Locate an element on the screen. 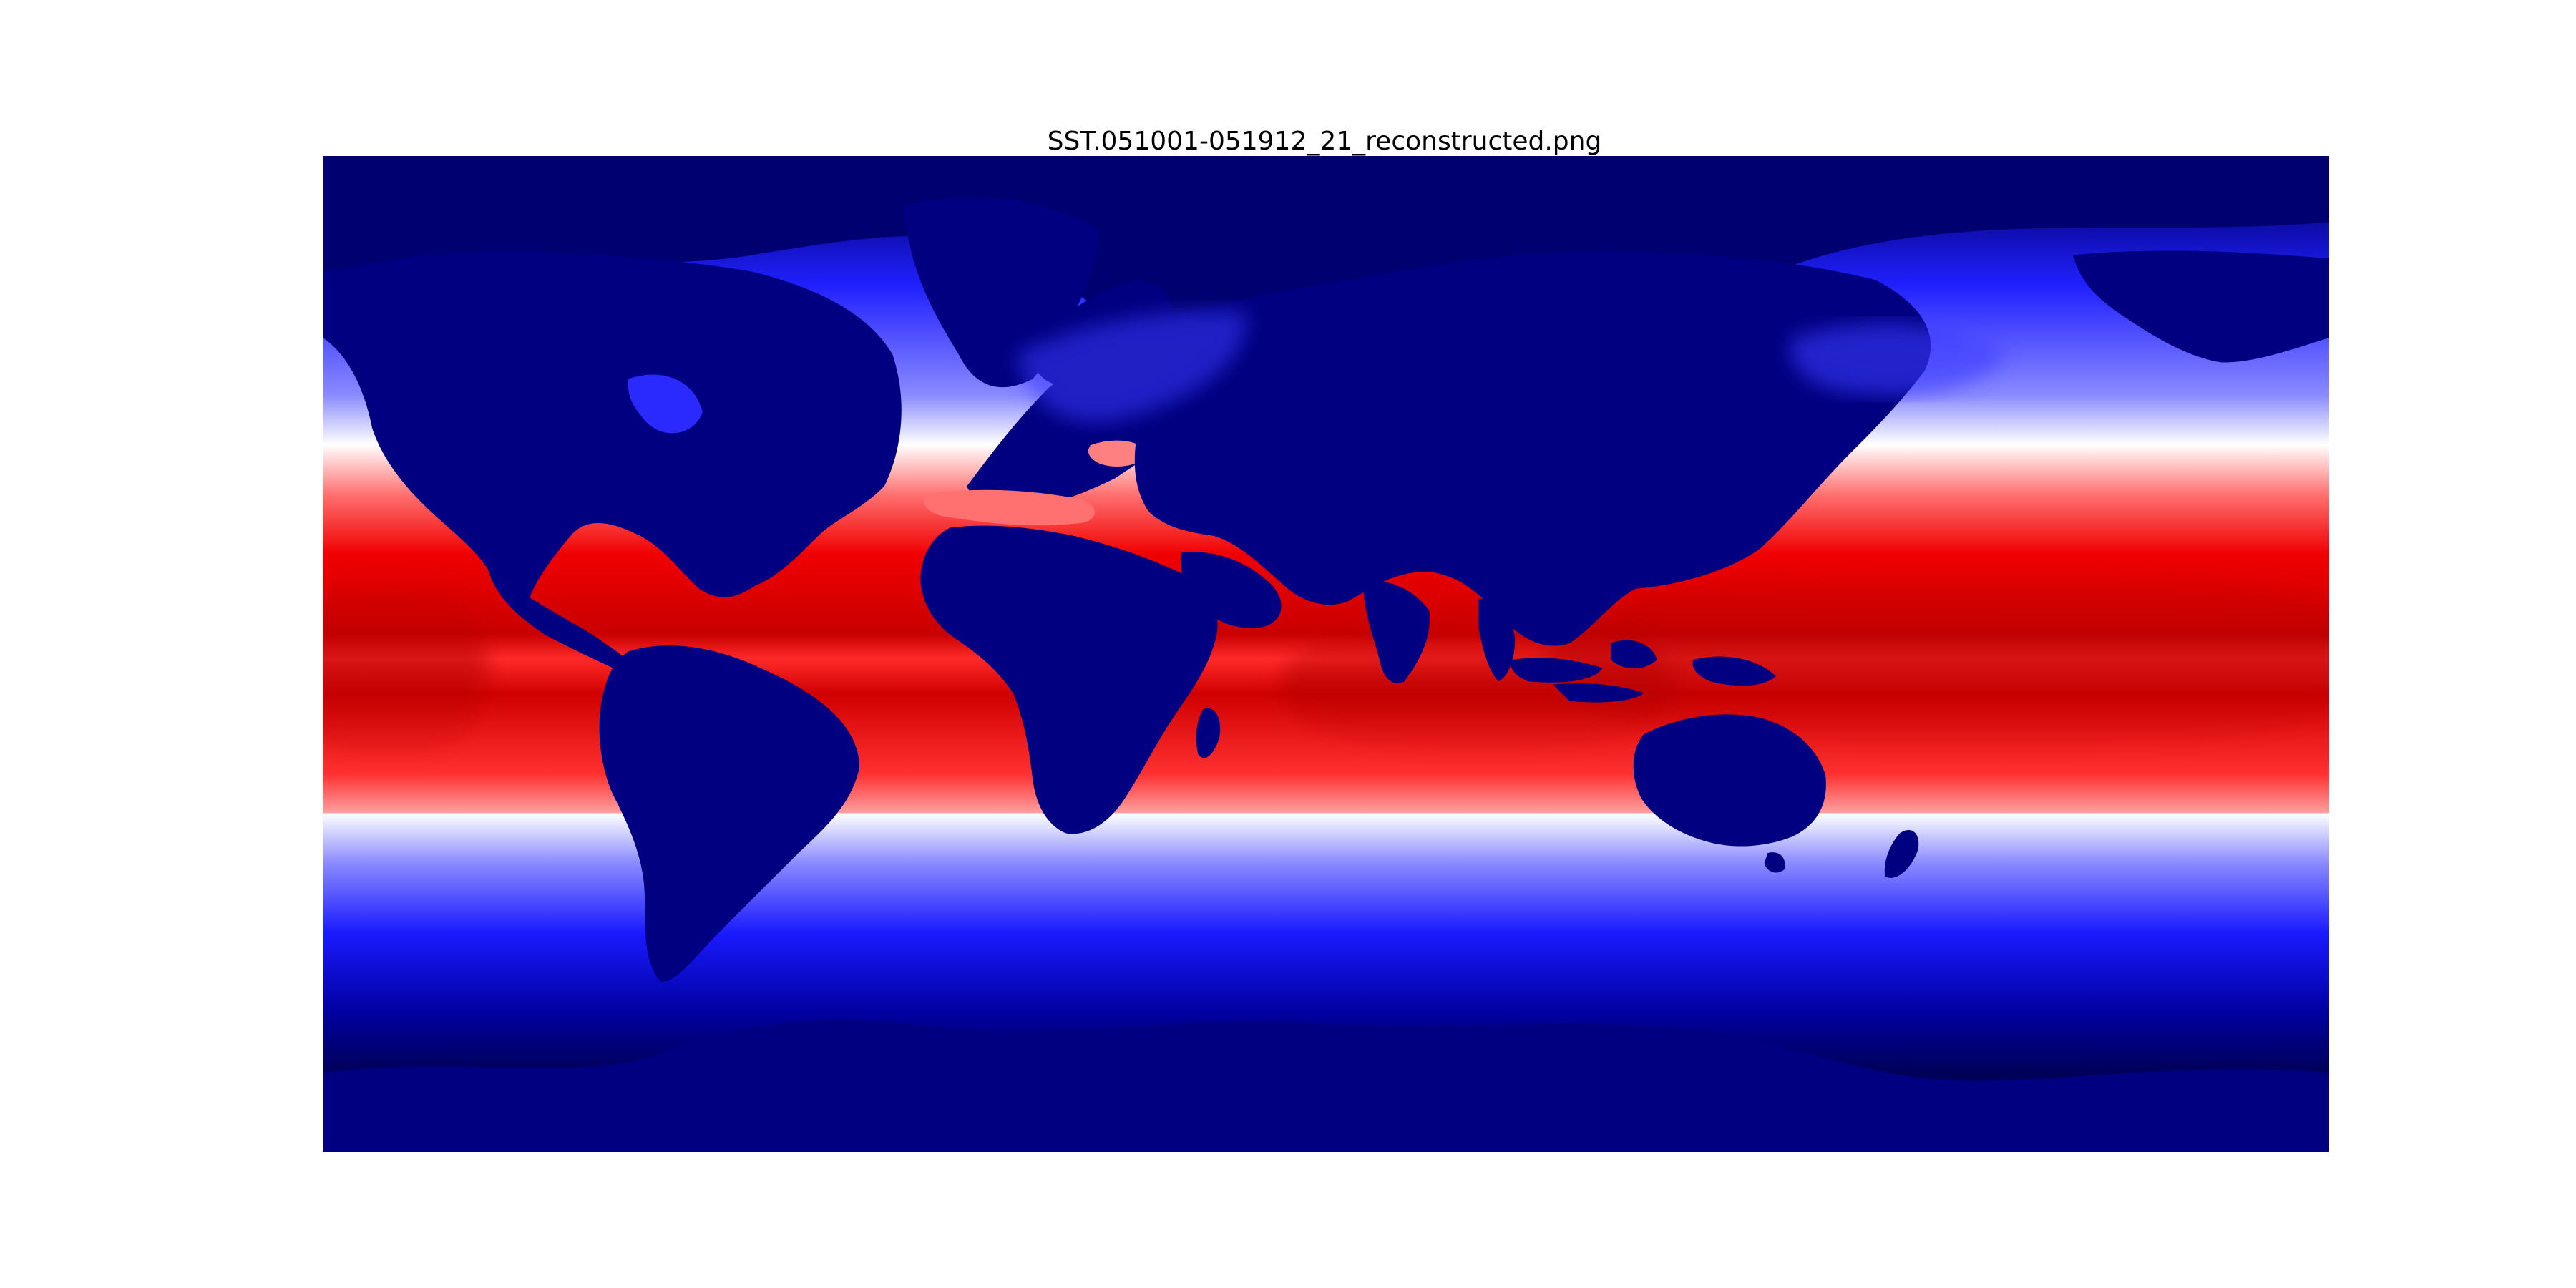  alaska is located at coordinates (2201, 306).